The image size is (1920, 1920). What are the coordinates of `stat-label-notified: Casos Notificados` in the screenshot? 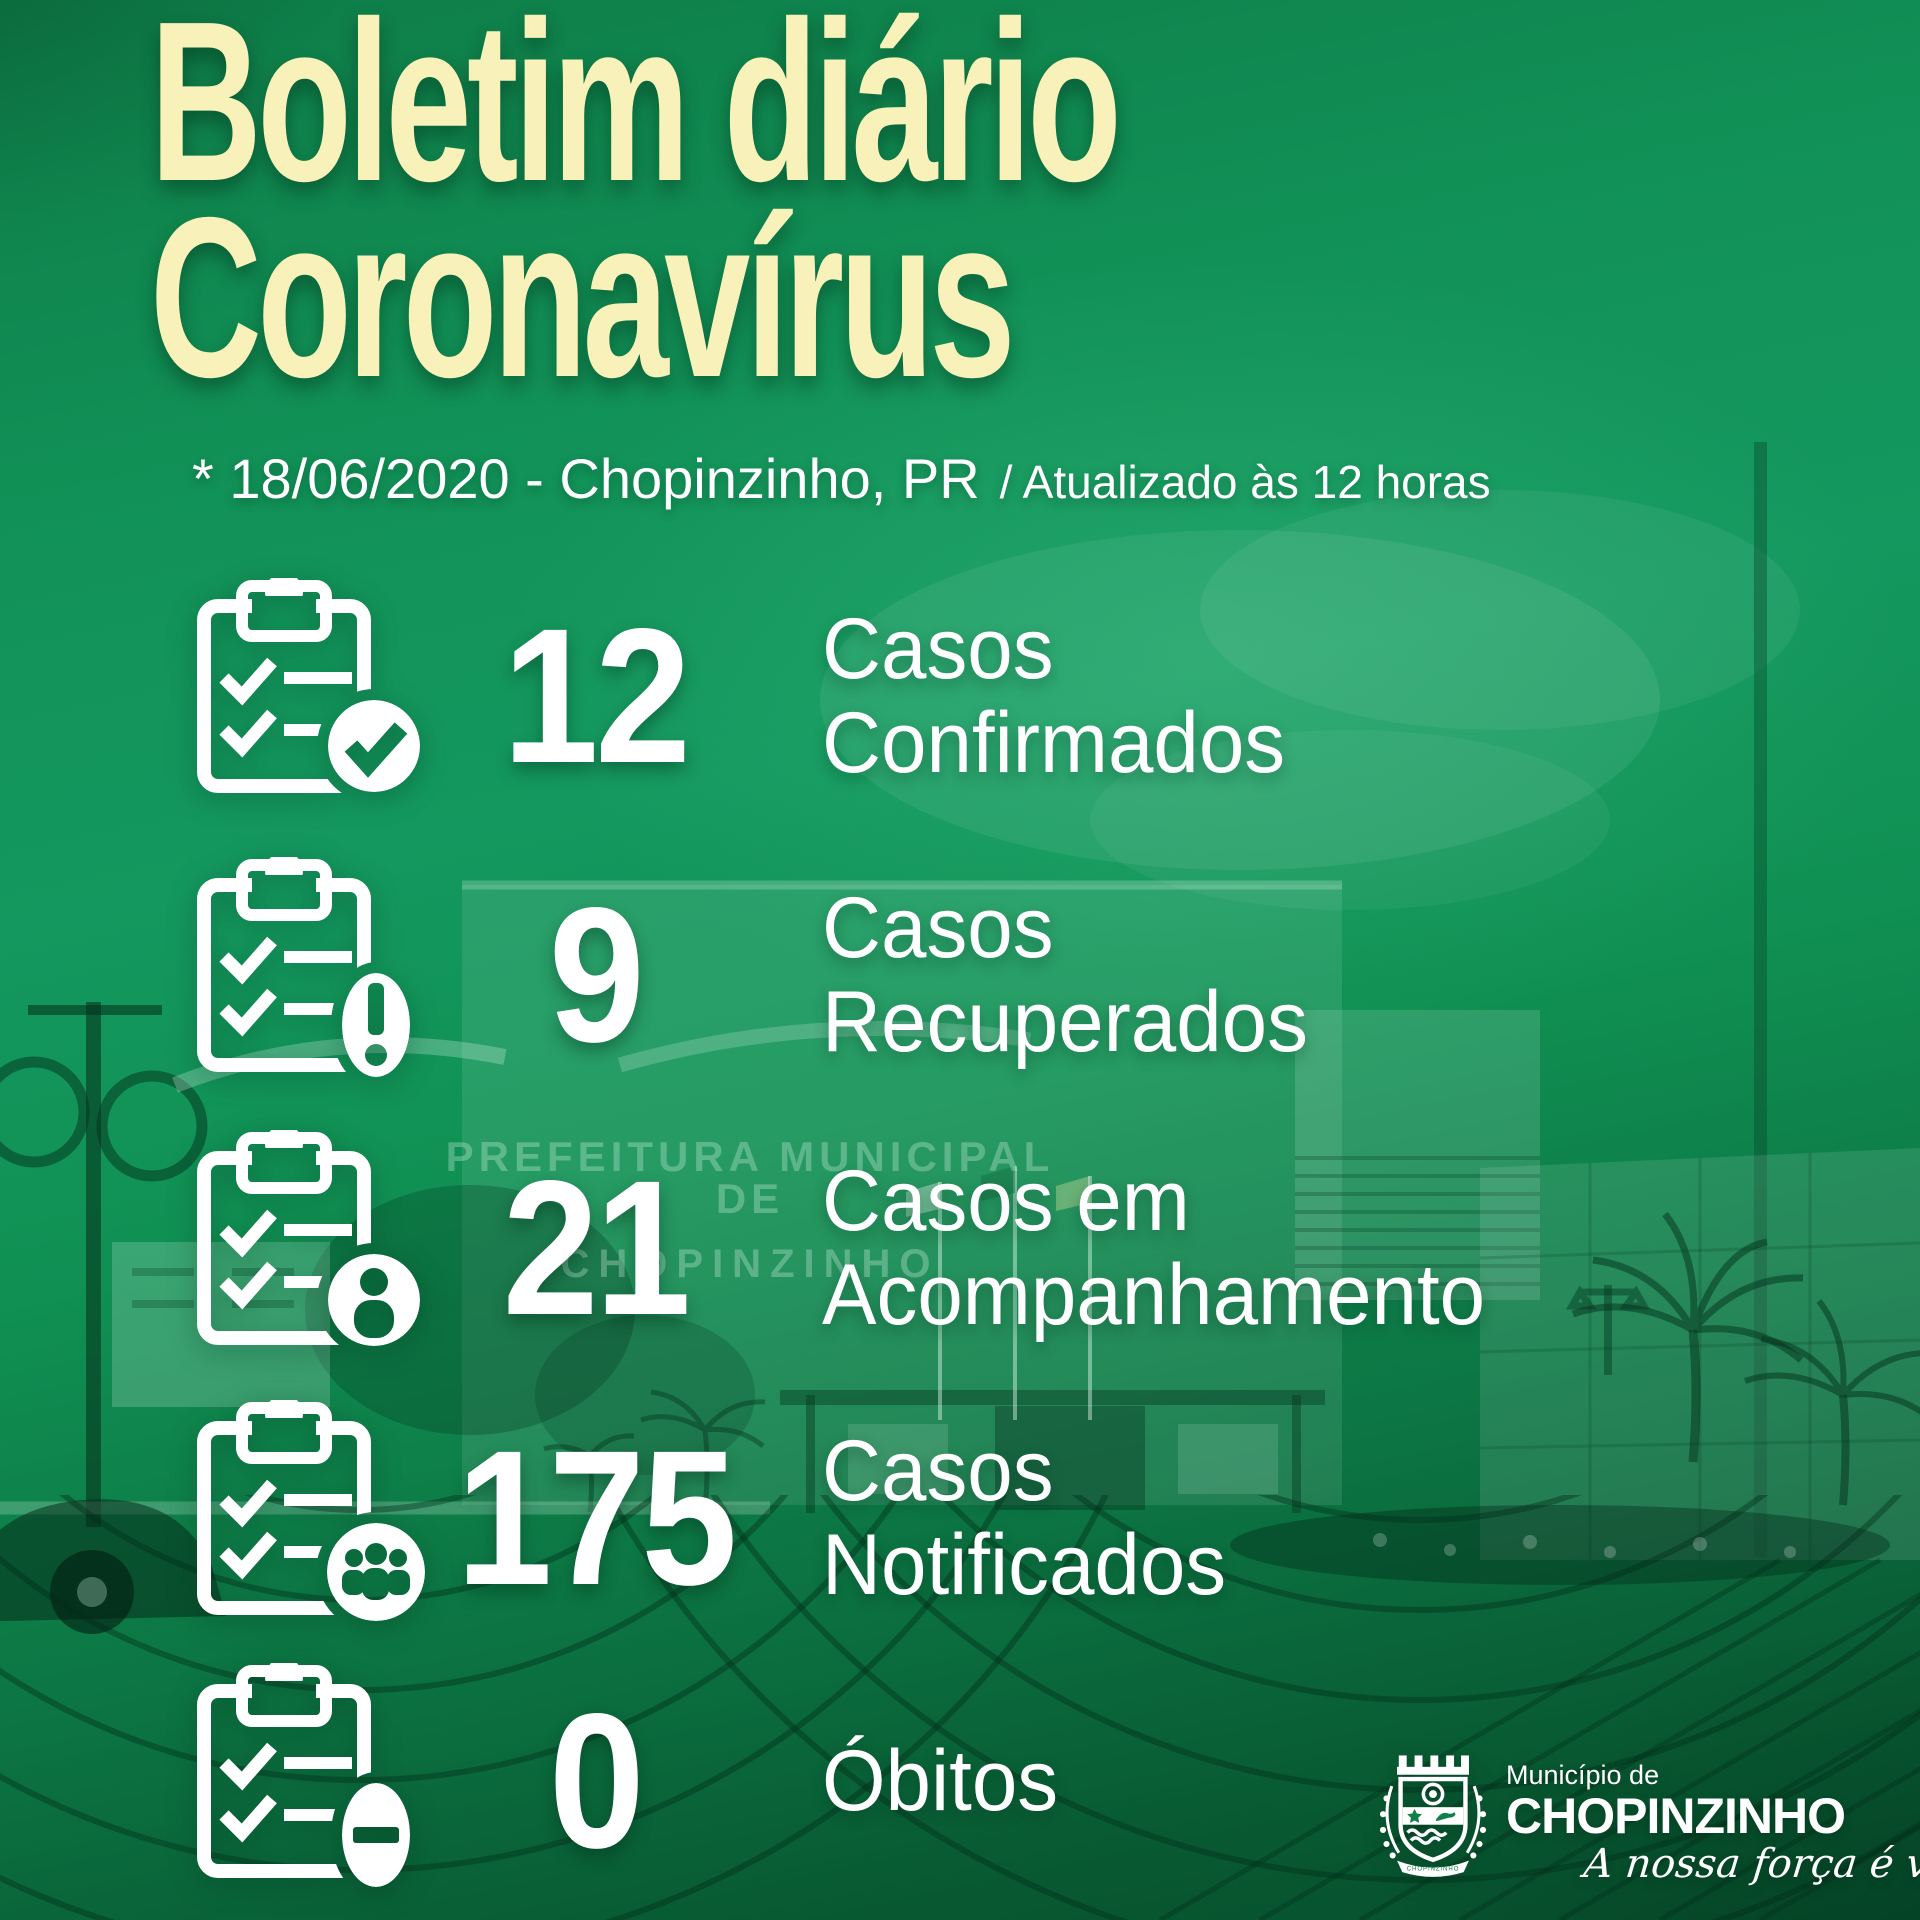 It's located at (1024, 1518).